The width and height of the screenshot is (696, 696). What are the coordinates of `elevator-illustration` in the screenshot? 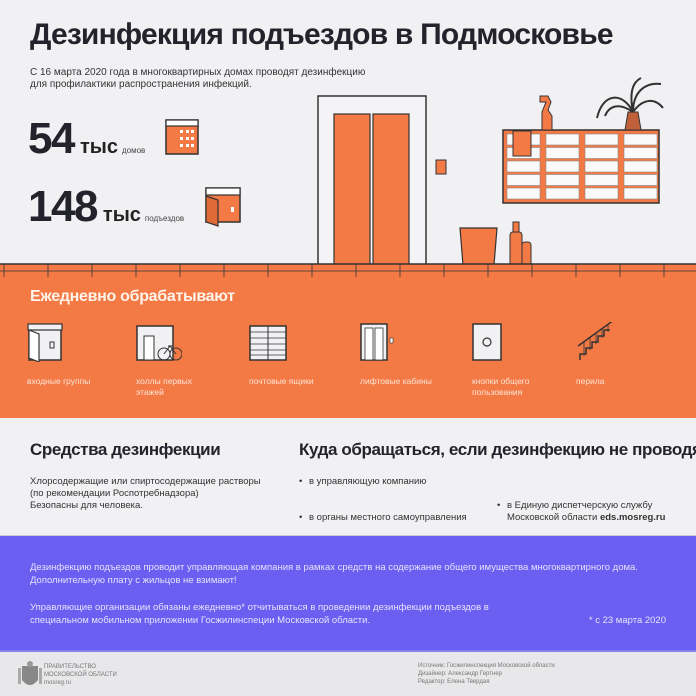 It's located at (382, 181).